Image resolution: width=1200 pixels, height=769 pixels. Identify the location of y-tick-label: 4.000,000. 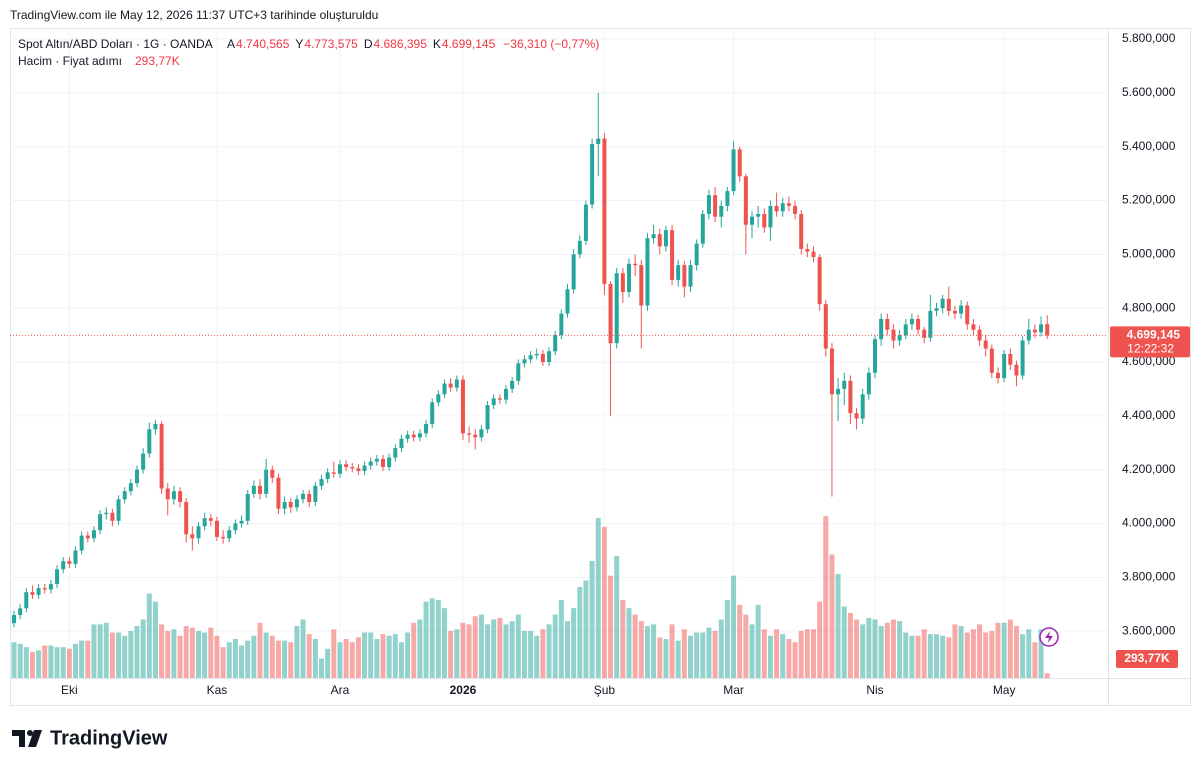
(1149, 523).